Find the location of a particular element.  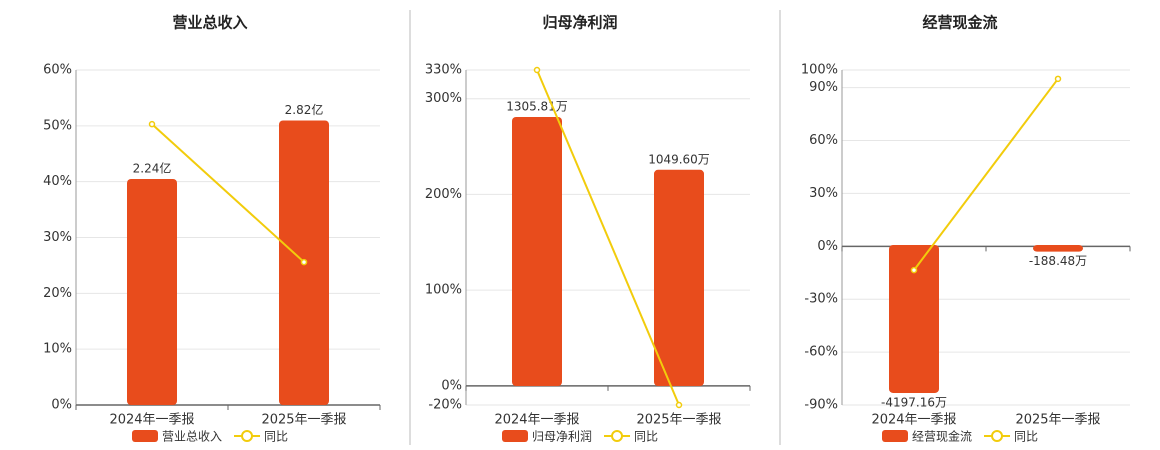

y-tick-label: 40% is located at coordinates (57, 181).